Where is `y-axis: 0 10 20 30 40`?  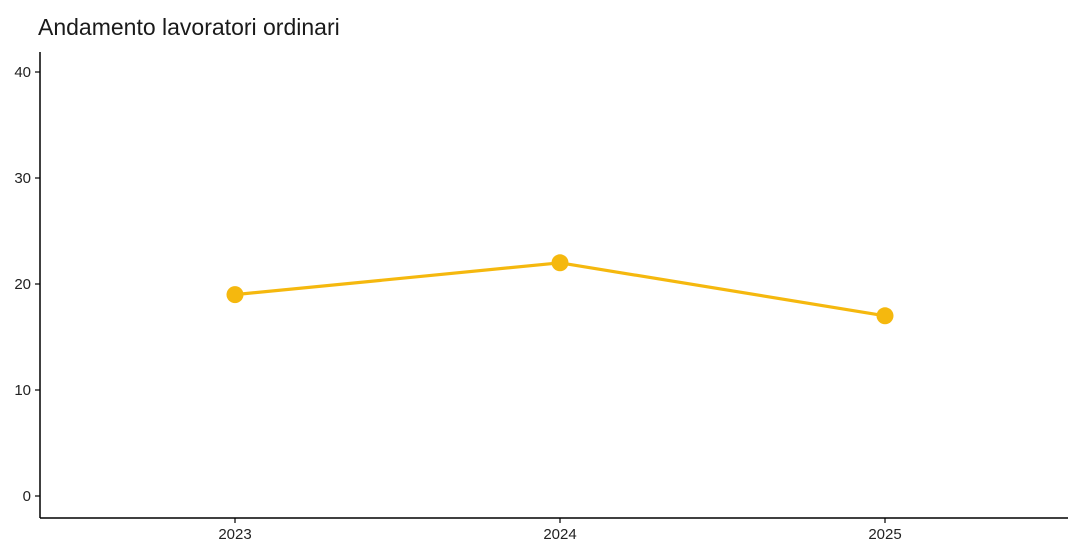 y-axis: 0 10 20 30 40 is located at coordinates (27, 285).